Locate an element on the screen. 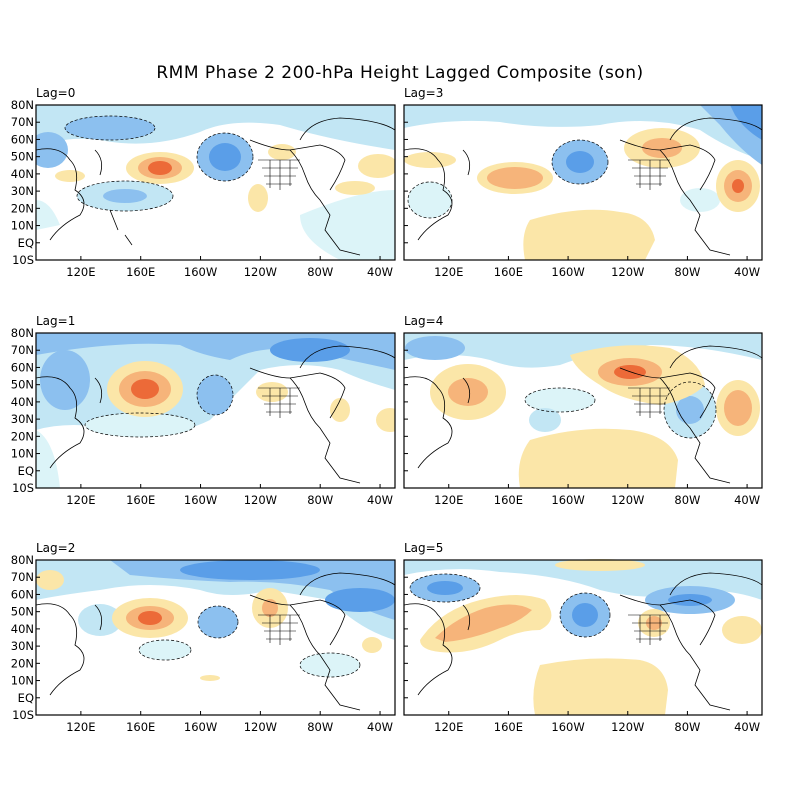 The width and height of the screenshot is (800, 800). panel-lag4: Lag=4 is located at coordinates (583, 401).